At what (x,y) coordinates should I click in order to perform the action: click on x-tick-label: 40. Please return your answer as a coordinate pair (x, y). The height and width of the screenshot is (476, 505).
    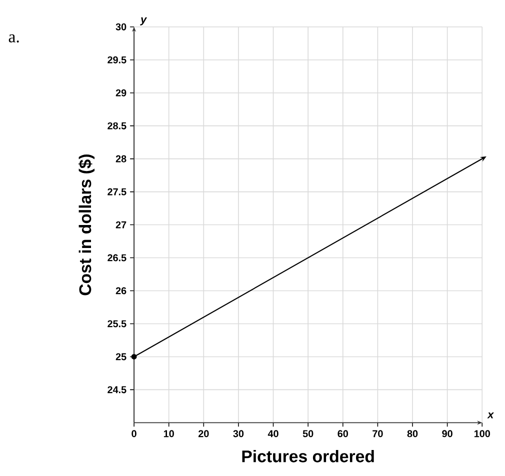
    Looking at the image, I should click on (273, 433).